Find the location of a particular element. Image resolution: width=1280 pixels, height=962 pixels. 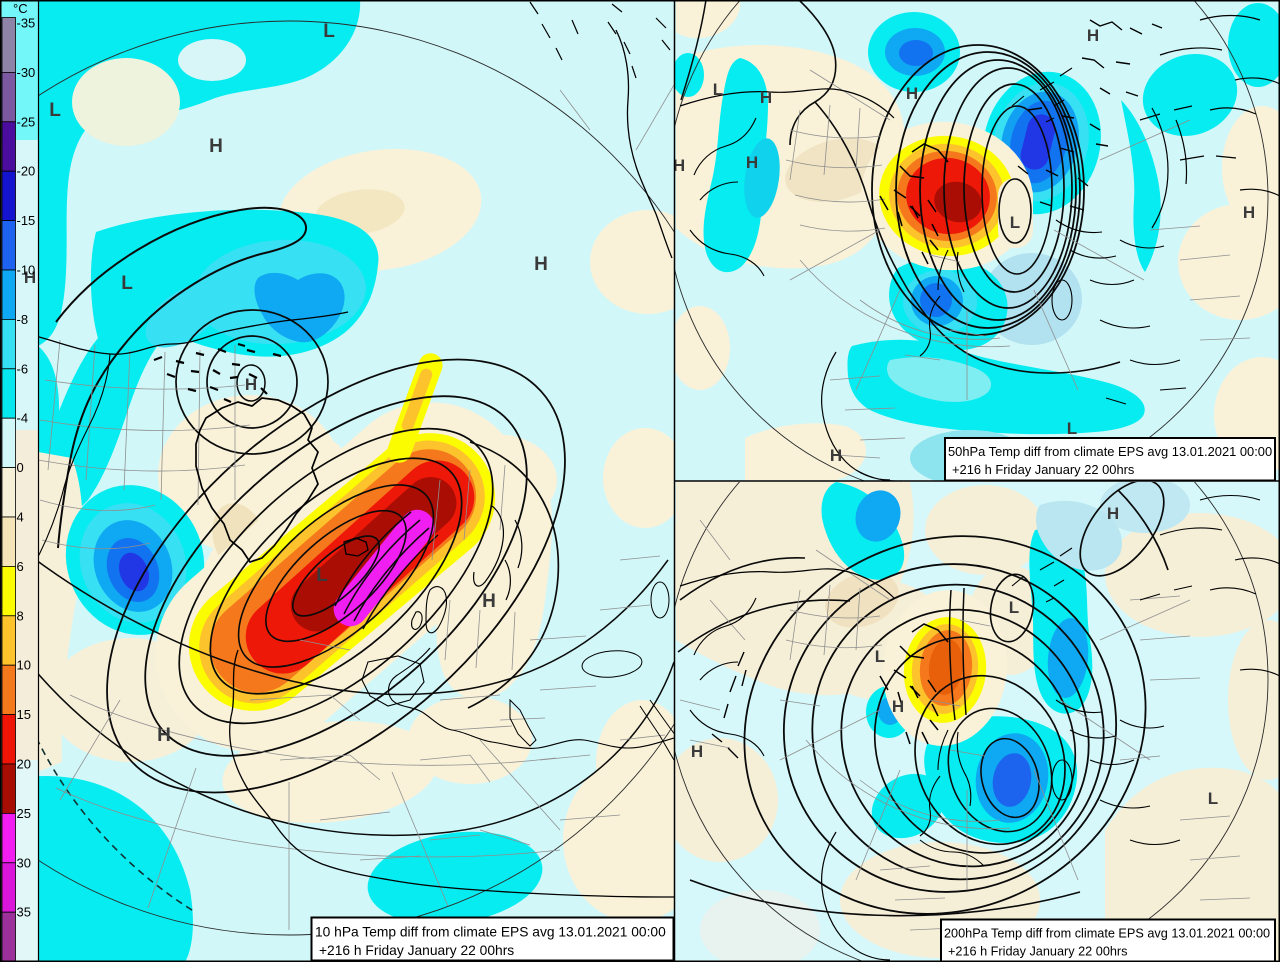

svg-text: -15 is located at coordinates (26, 220).